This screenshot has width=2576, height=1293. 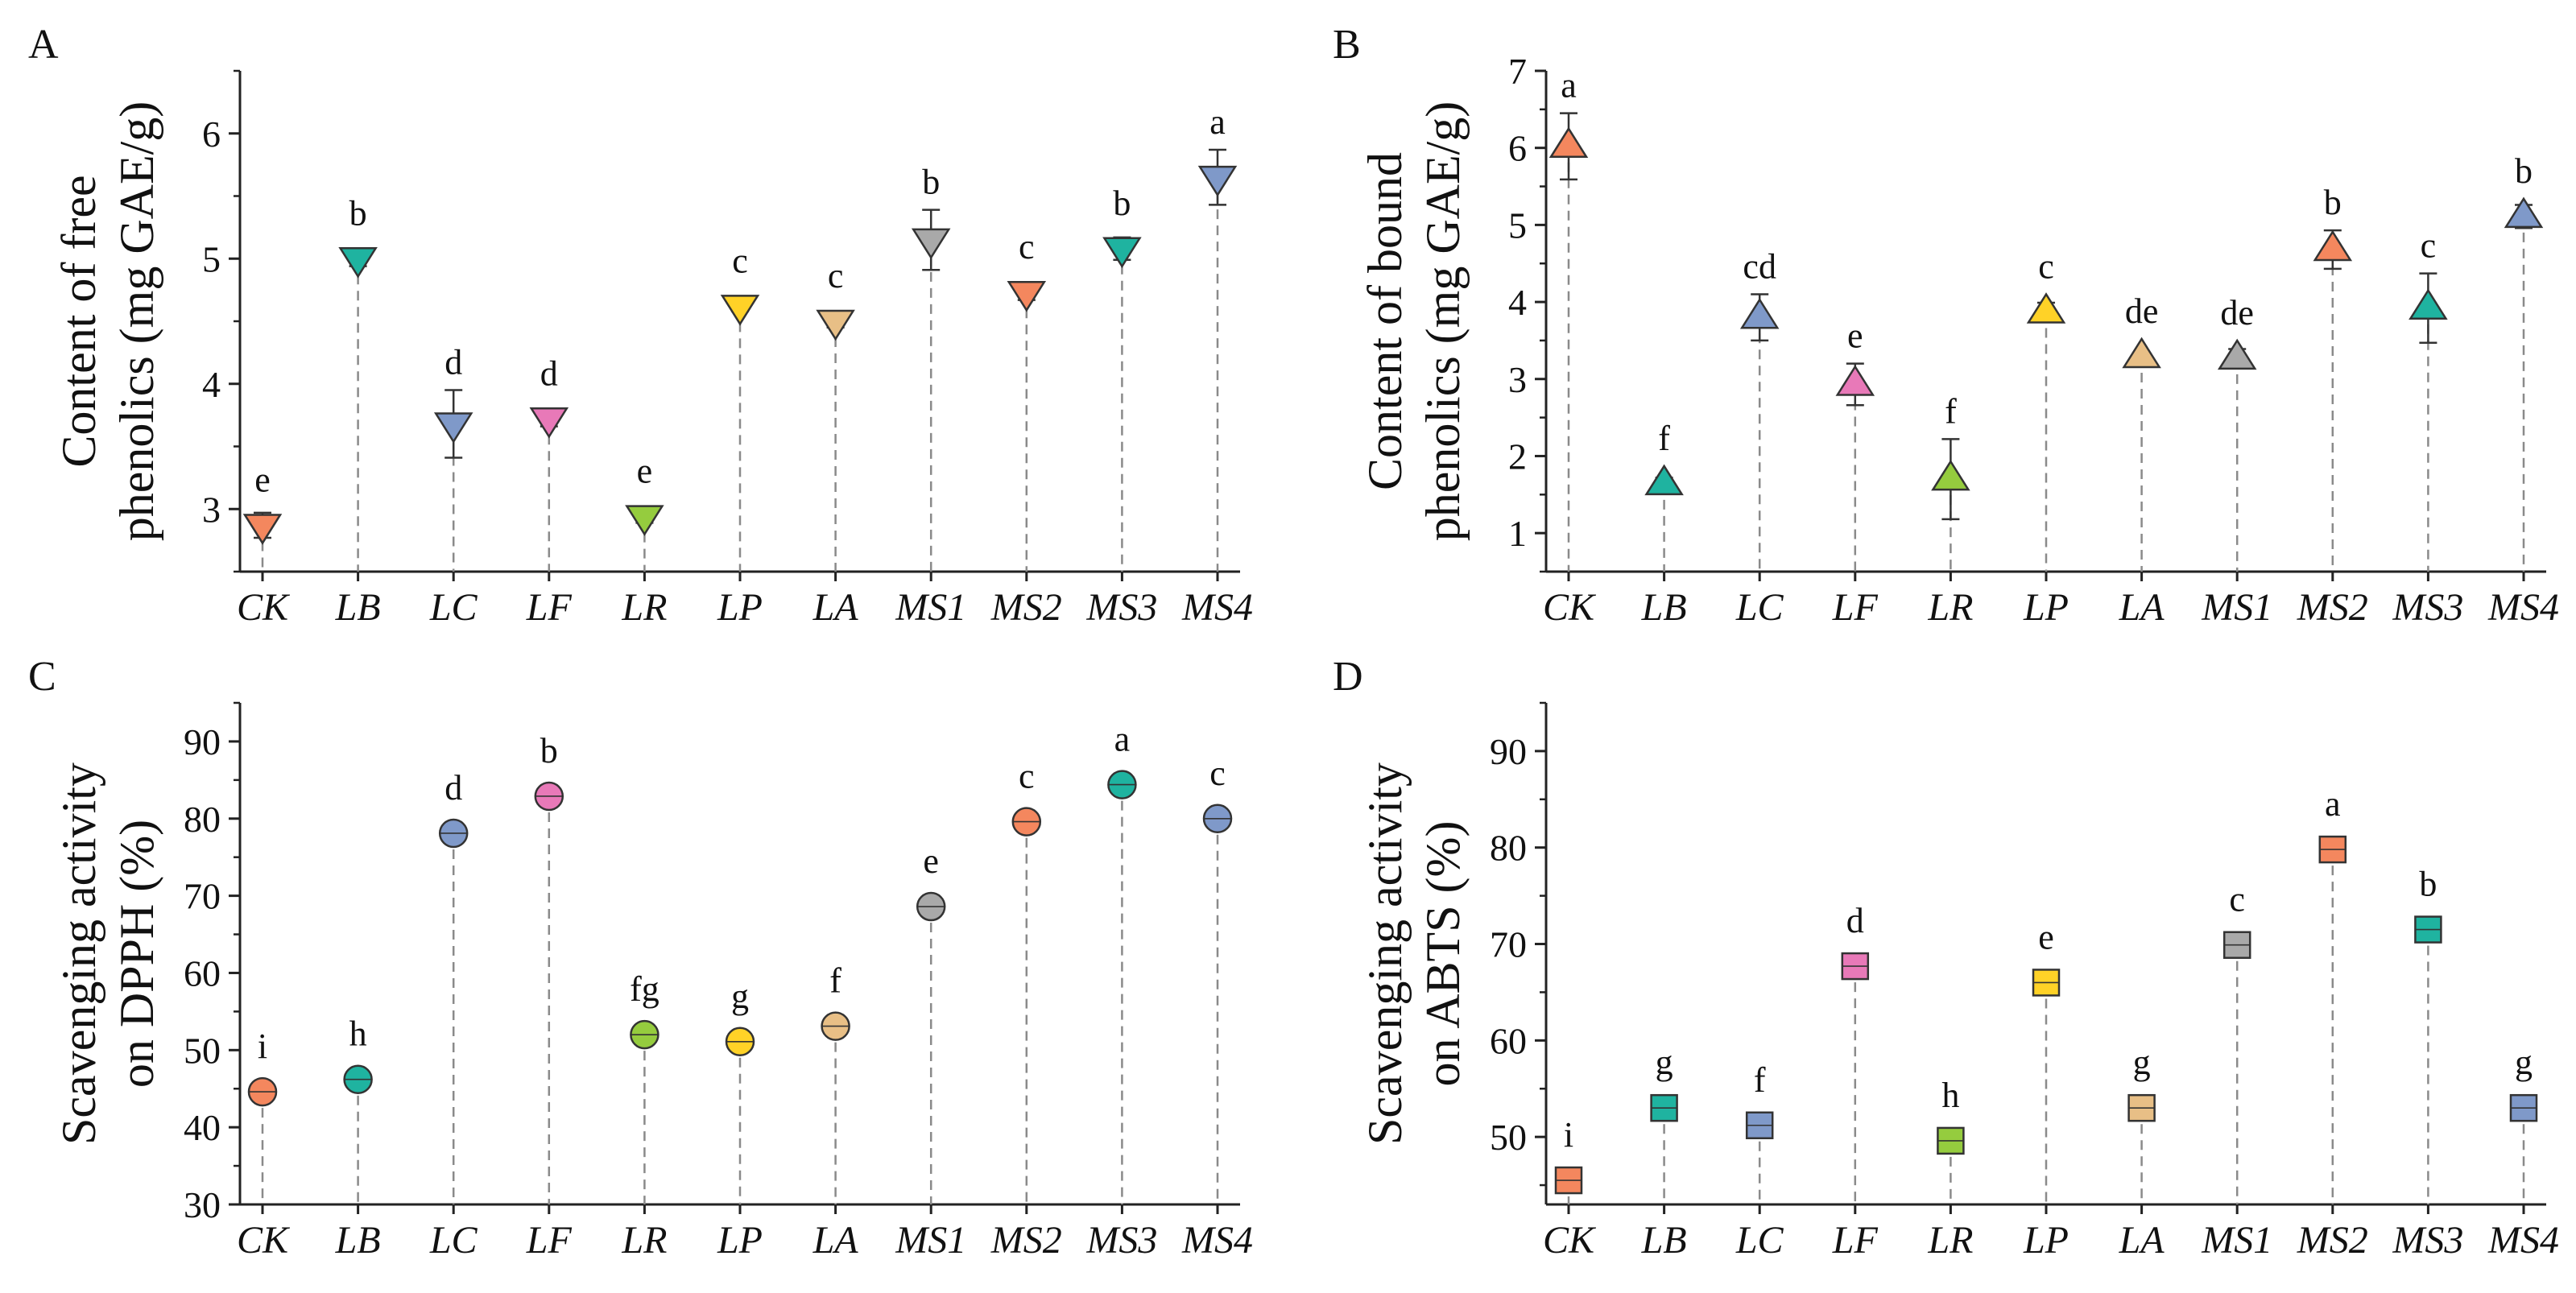 What do you see at coordinates (202, 741) in the screenshot?
I see `y-tick-label: 90` at bounding box center [202, 741].